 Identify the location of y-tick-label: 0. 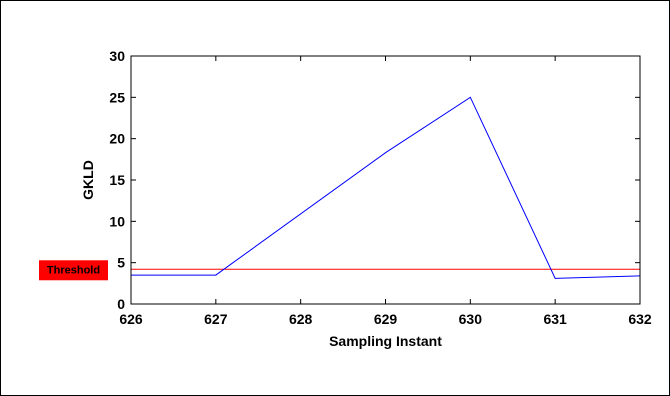
(121, 304).